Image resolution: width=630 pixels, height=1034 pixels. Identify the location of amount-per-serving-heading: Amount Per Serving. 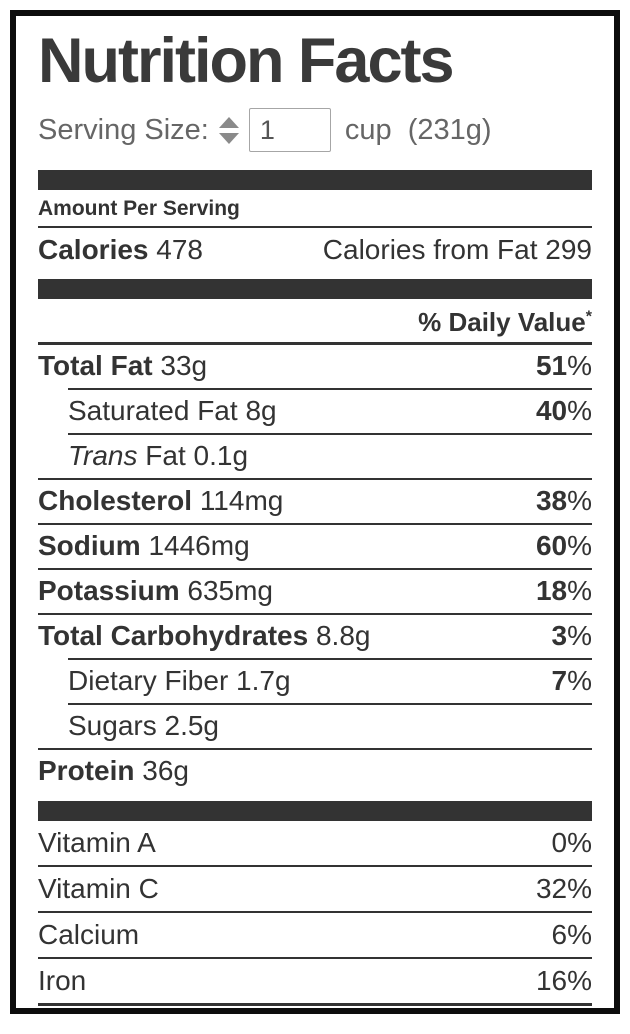
(315, 209).